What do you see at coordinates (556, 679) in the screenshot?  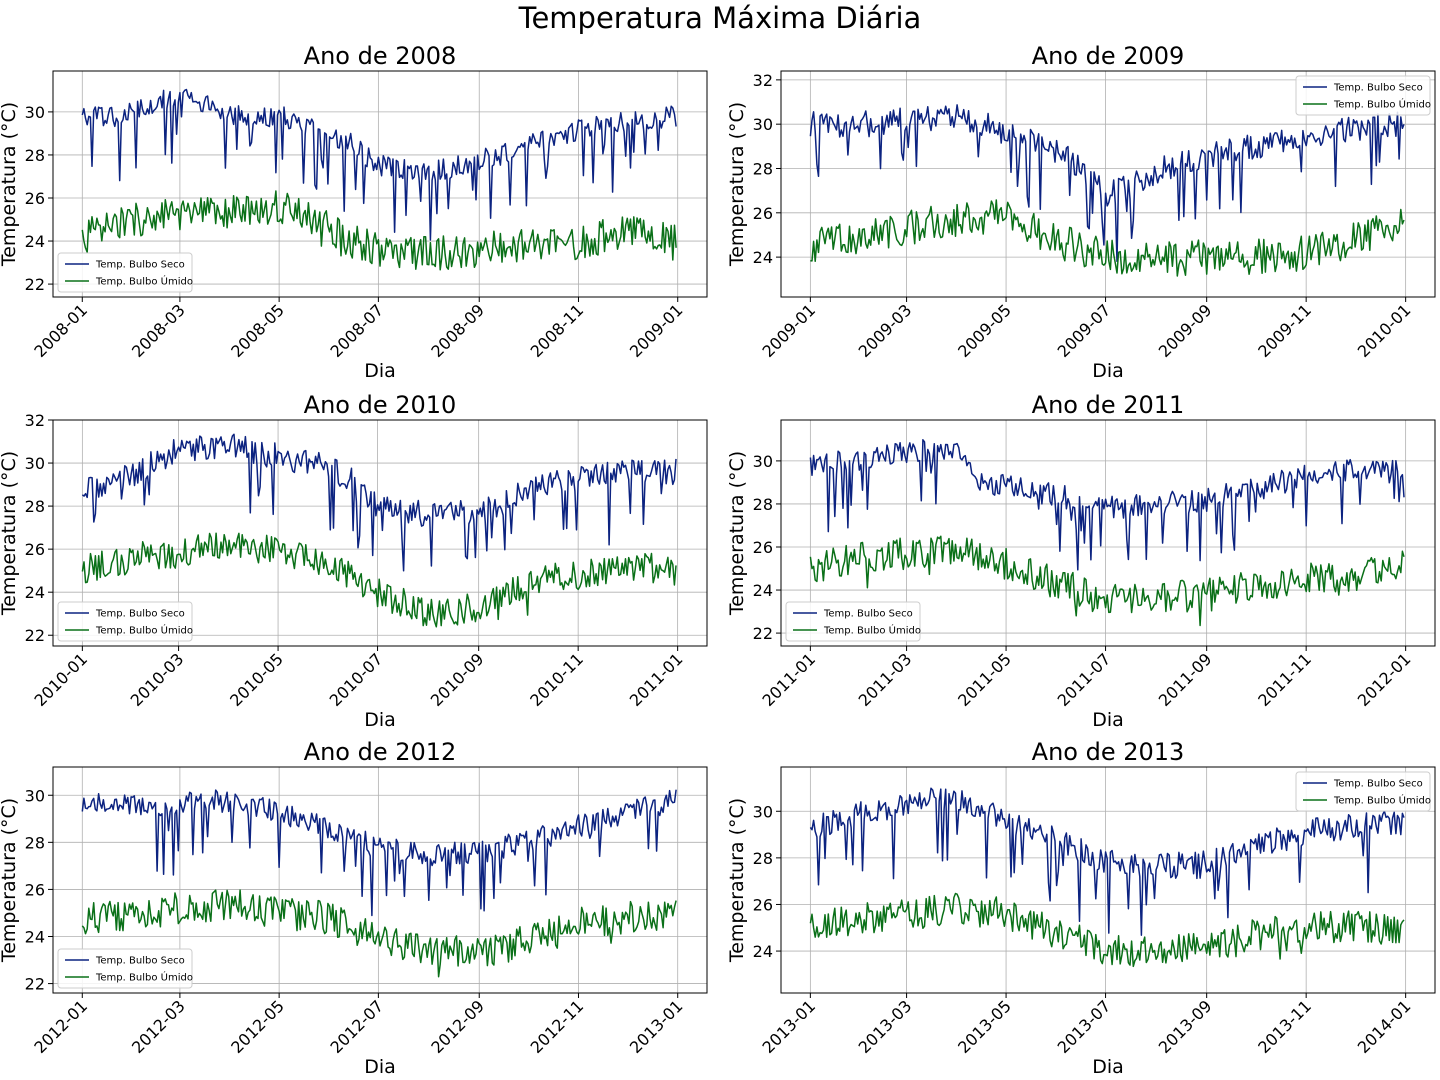 I see `x-tick-label: 2010-11` at bounding box center [556, 679].